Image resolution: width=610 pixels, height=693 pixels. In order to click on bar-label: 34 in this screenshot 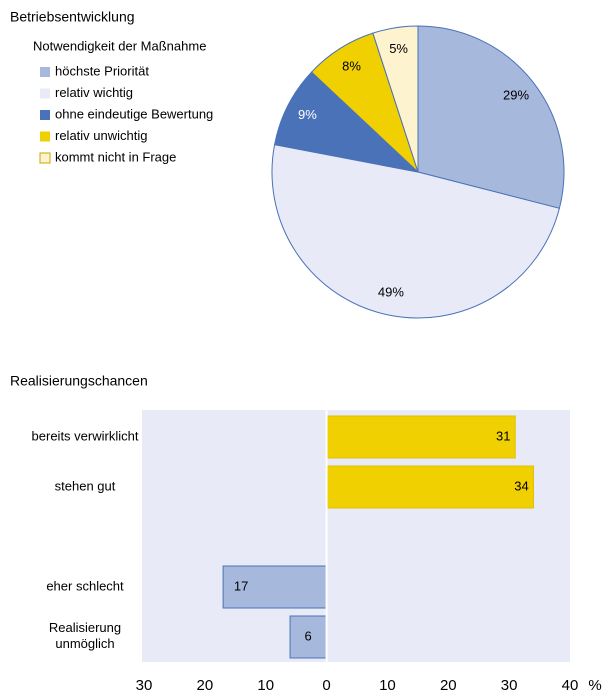, I will do `click(521, 485)`.